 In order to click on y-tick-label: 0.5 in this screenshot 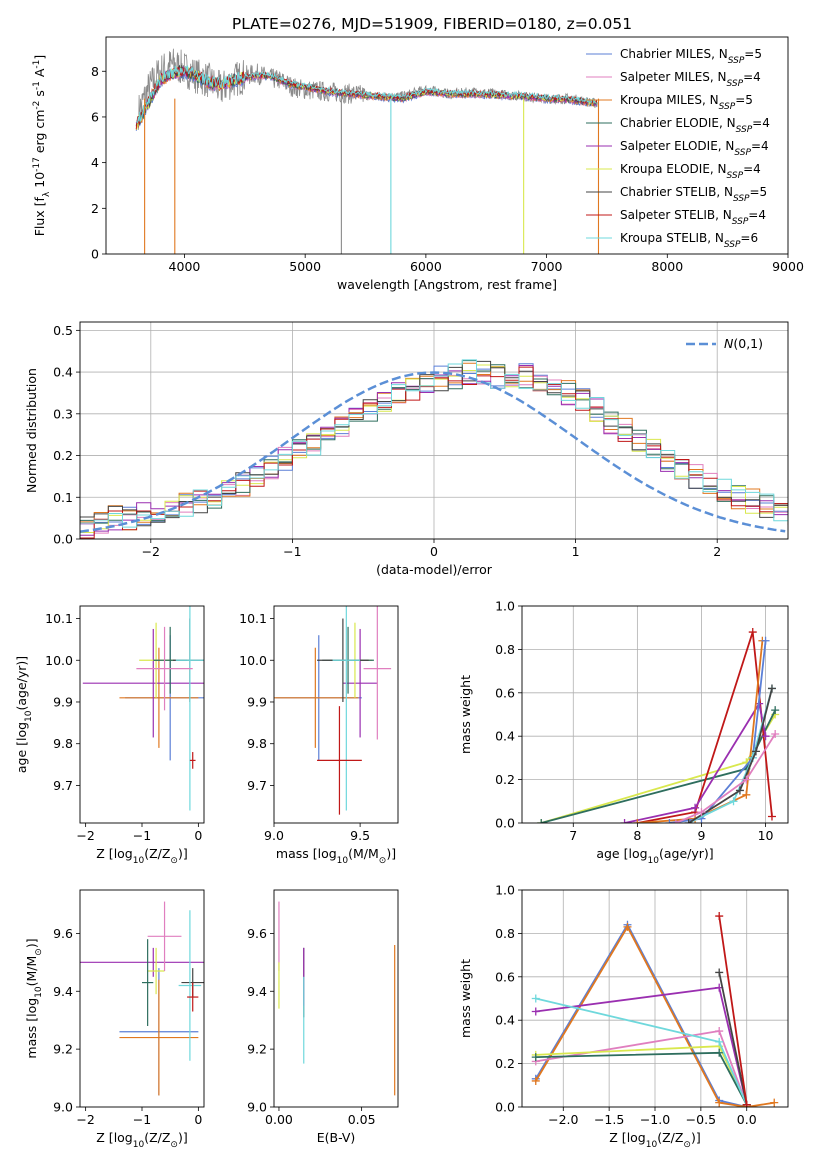, I will do `click(63, 330)`.